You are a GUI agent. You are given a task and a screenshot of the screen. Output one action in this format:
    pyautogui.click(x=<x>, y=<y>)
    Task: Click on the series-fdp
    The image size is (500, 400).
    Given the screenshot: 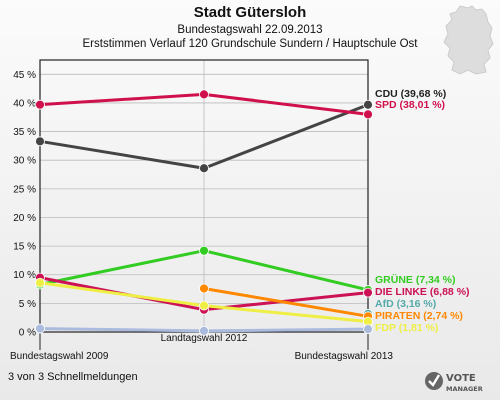 What is the action you would take?
    pyautogui.click(x=204, y=302)
    